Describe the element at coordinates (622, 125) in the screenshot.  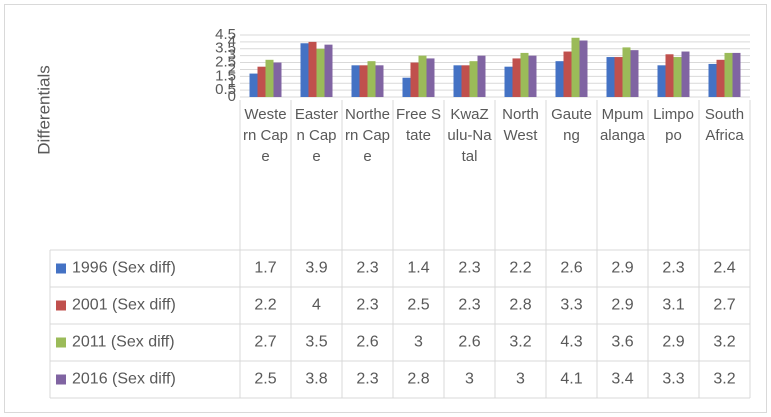
I see `x-tick-label: Mpumalanga` at that location.